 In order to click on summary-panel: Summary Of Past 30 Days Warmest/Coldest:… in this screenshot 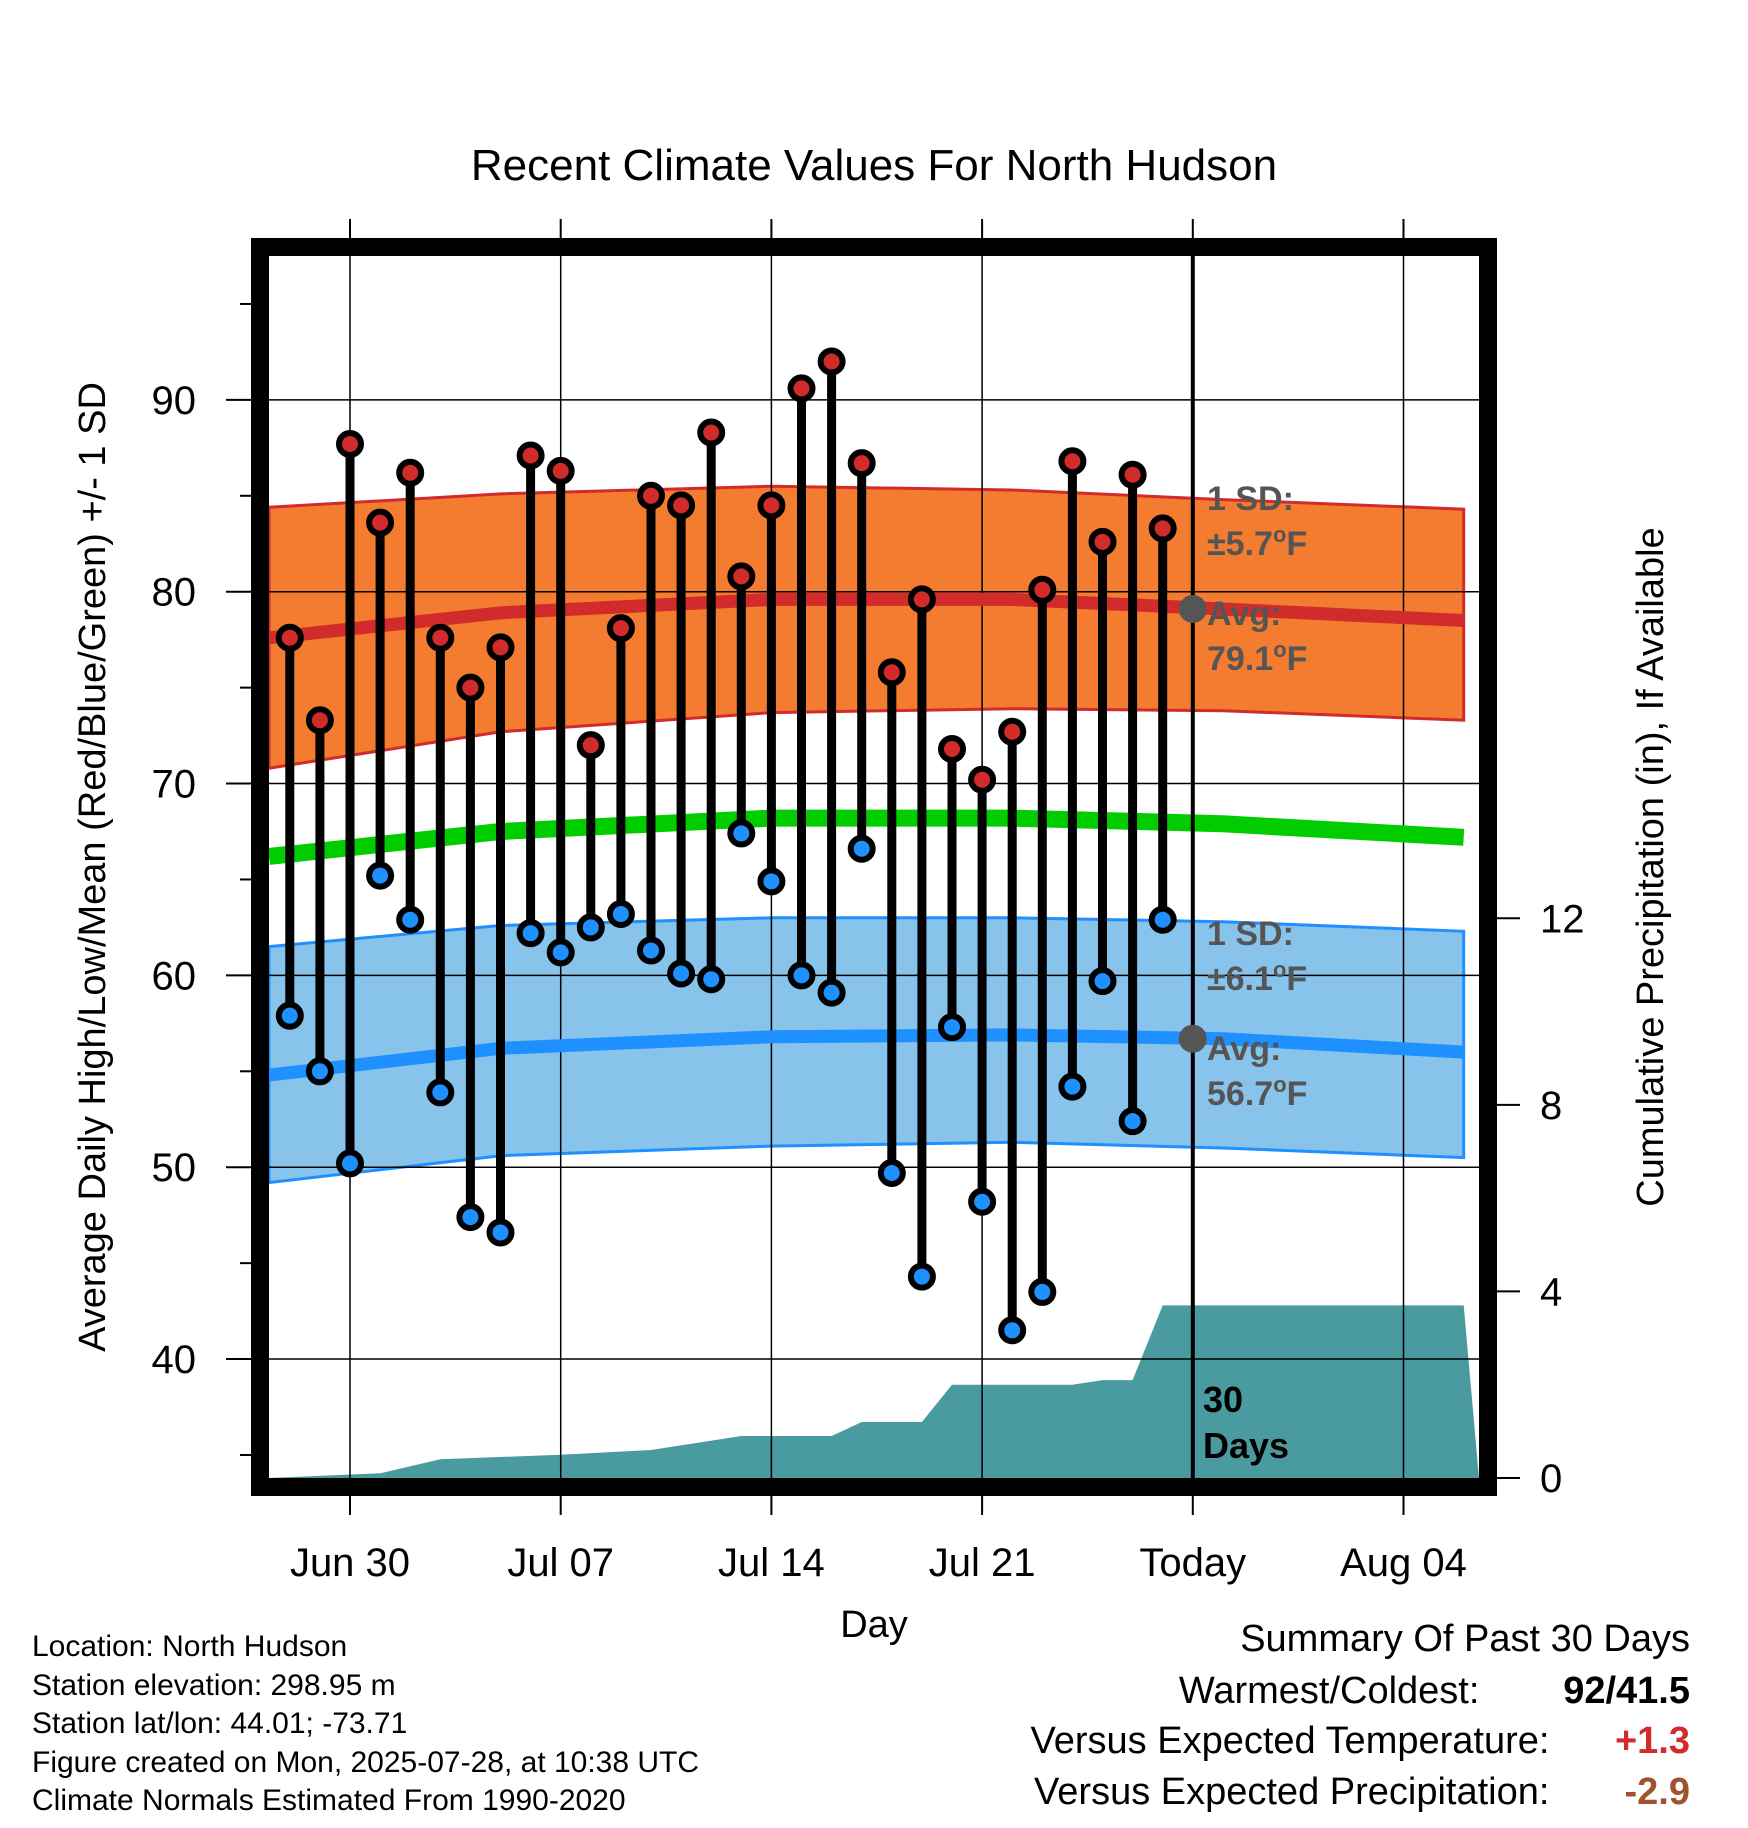, I will do `click(1290, 1723)`.